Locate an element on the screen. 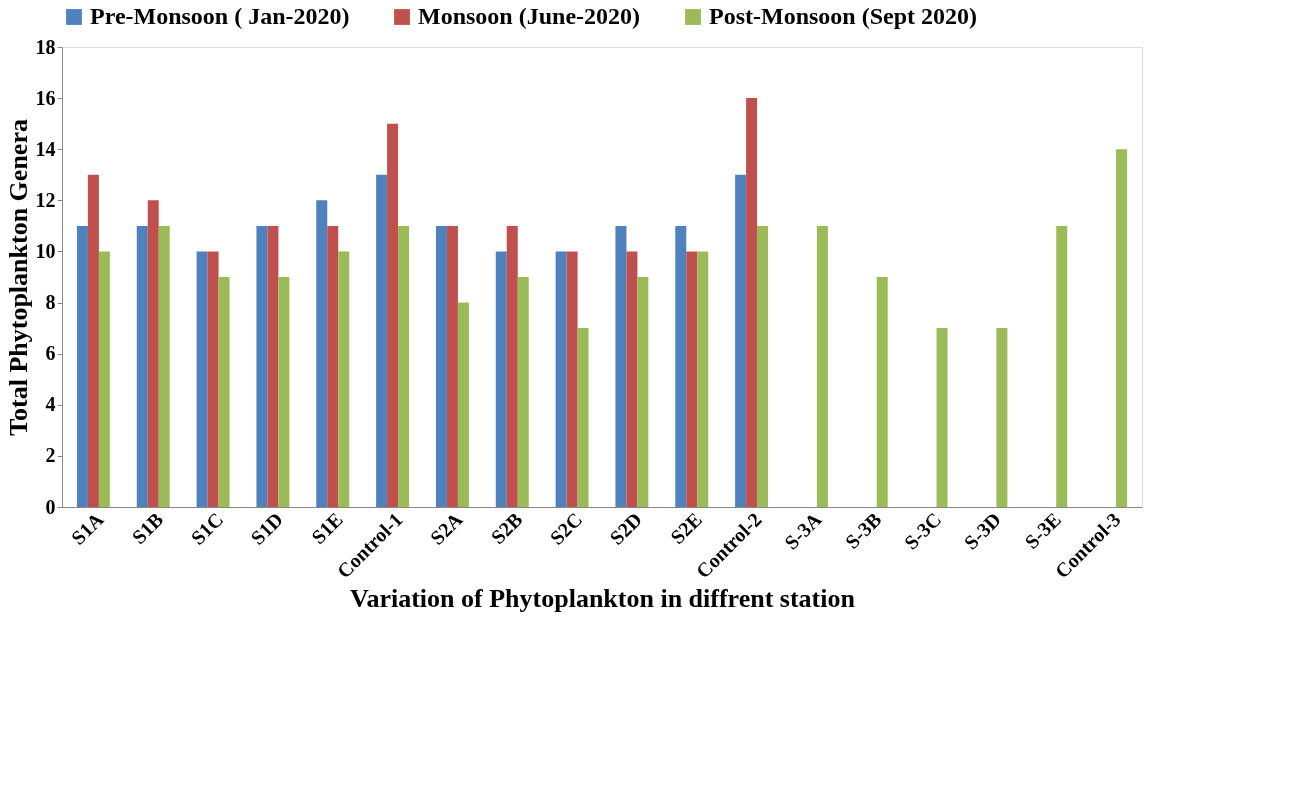  y-tick-label: 2 is located at coordinates (50, 455).